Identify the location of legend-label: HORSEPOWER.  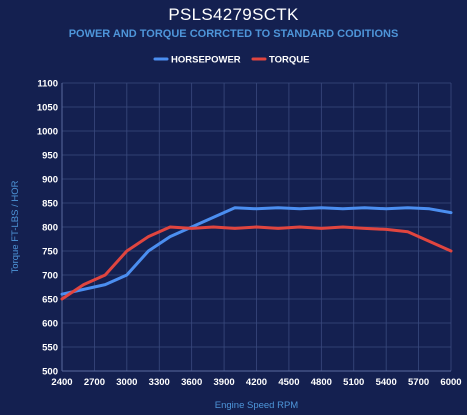
(206, 60).